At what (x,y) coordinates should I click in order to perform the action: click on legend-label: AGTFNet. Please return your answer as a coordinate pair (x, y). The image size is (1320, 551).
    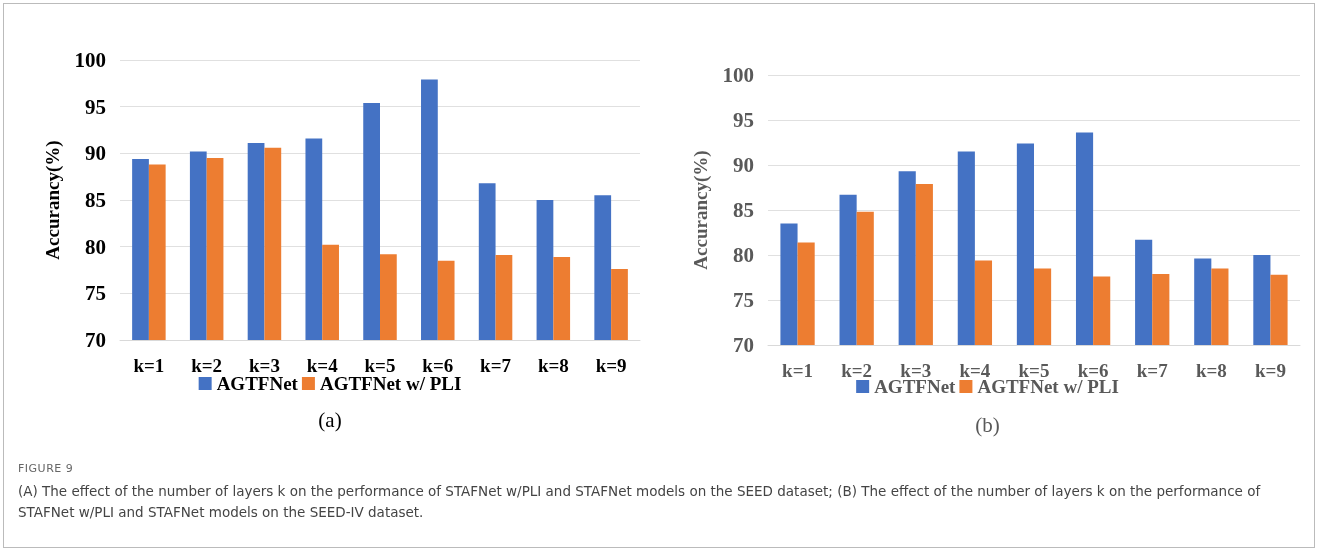
    Looking at the image, I should click on (257, 383).